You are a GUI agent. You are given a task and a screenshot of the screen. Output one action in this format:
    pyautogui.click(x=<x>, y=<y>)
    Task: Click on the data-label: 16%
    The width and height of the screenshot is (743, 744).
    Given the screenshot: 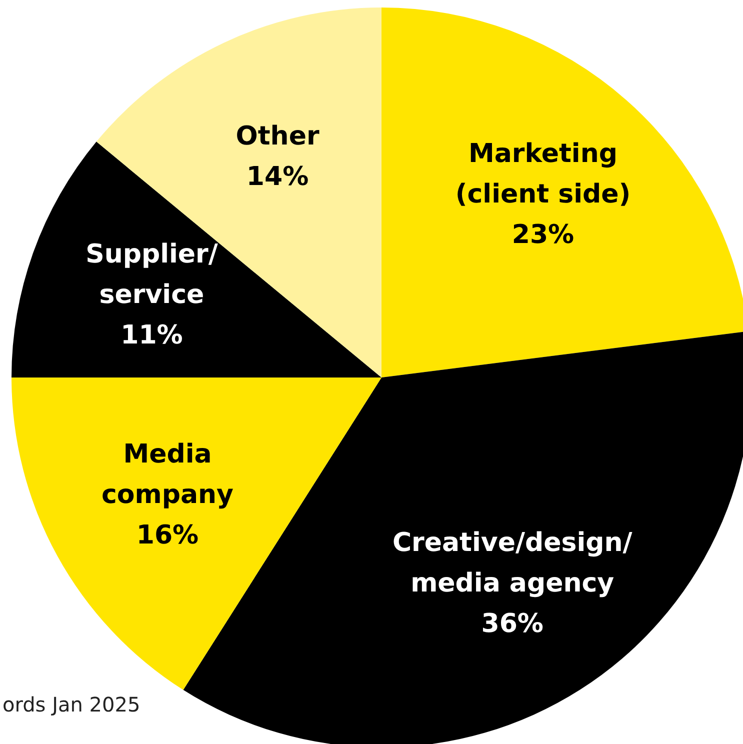 What is the action you would take?
    pyautogui.click(x=167, y=535)
    